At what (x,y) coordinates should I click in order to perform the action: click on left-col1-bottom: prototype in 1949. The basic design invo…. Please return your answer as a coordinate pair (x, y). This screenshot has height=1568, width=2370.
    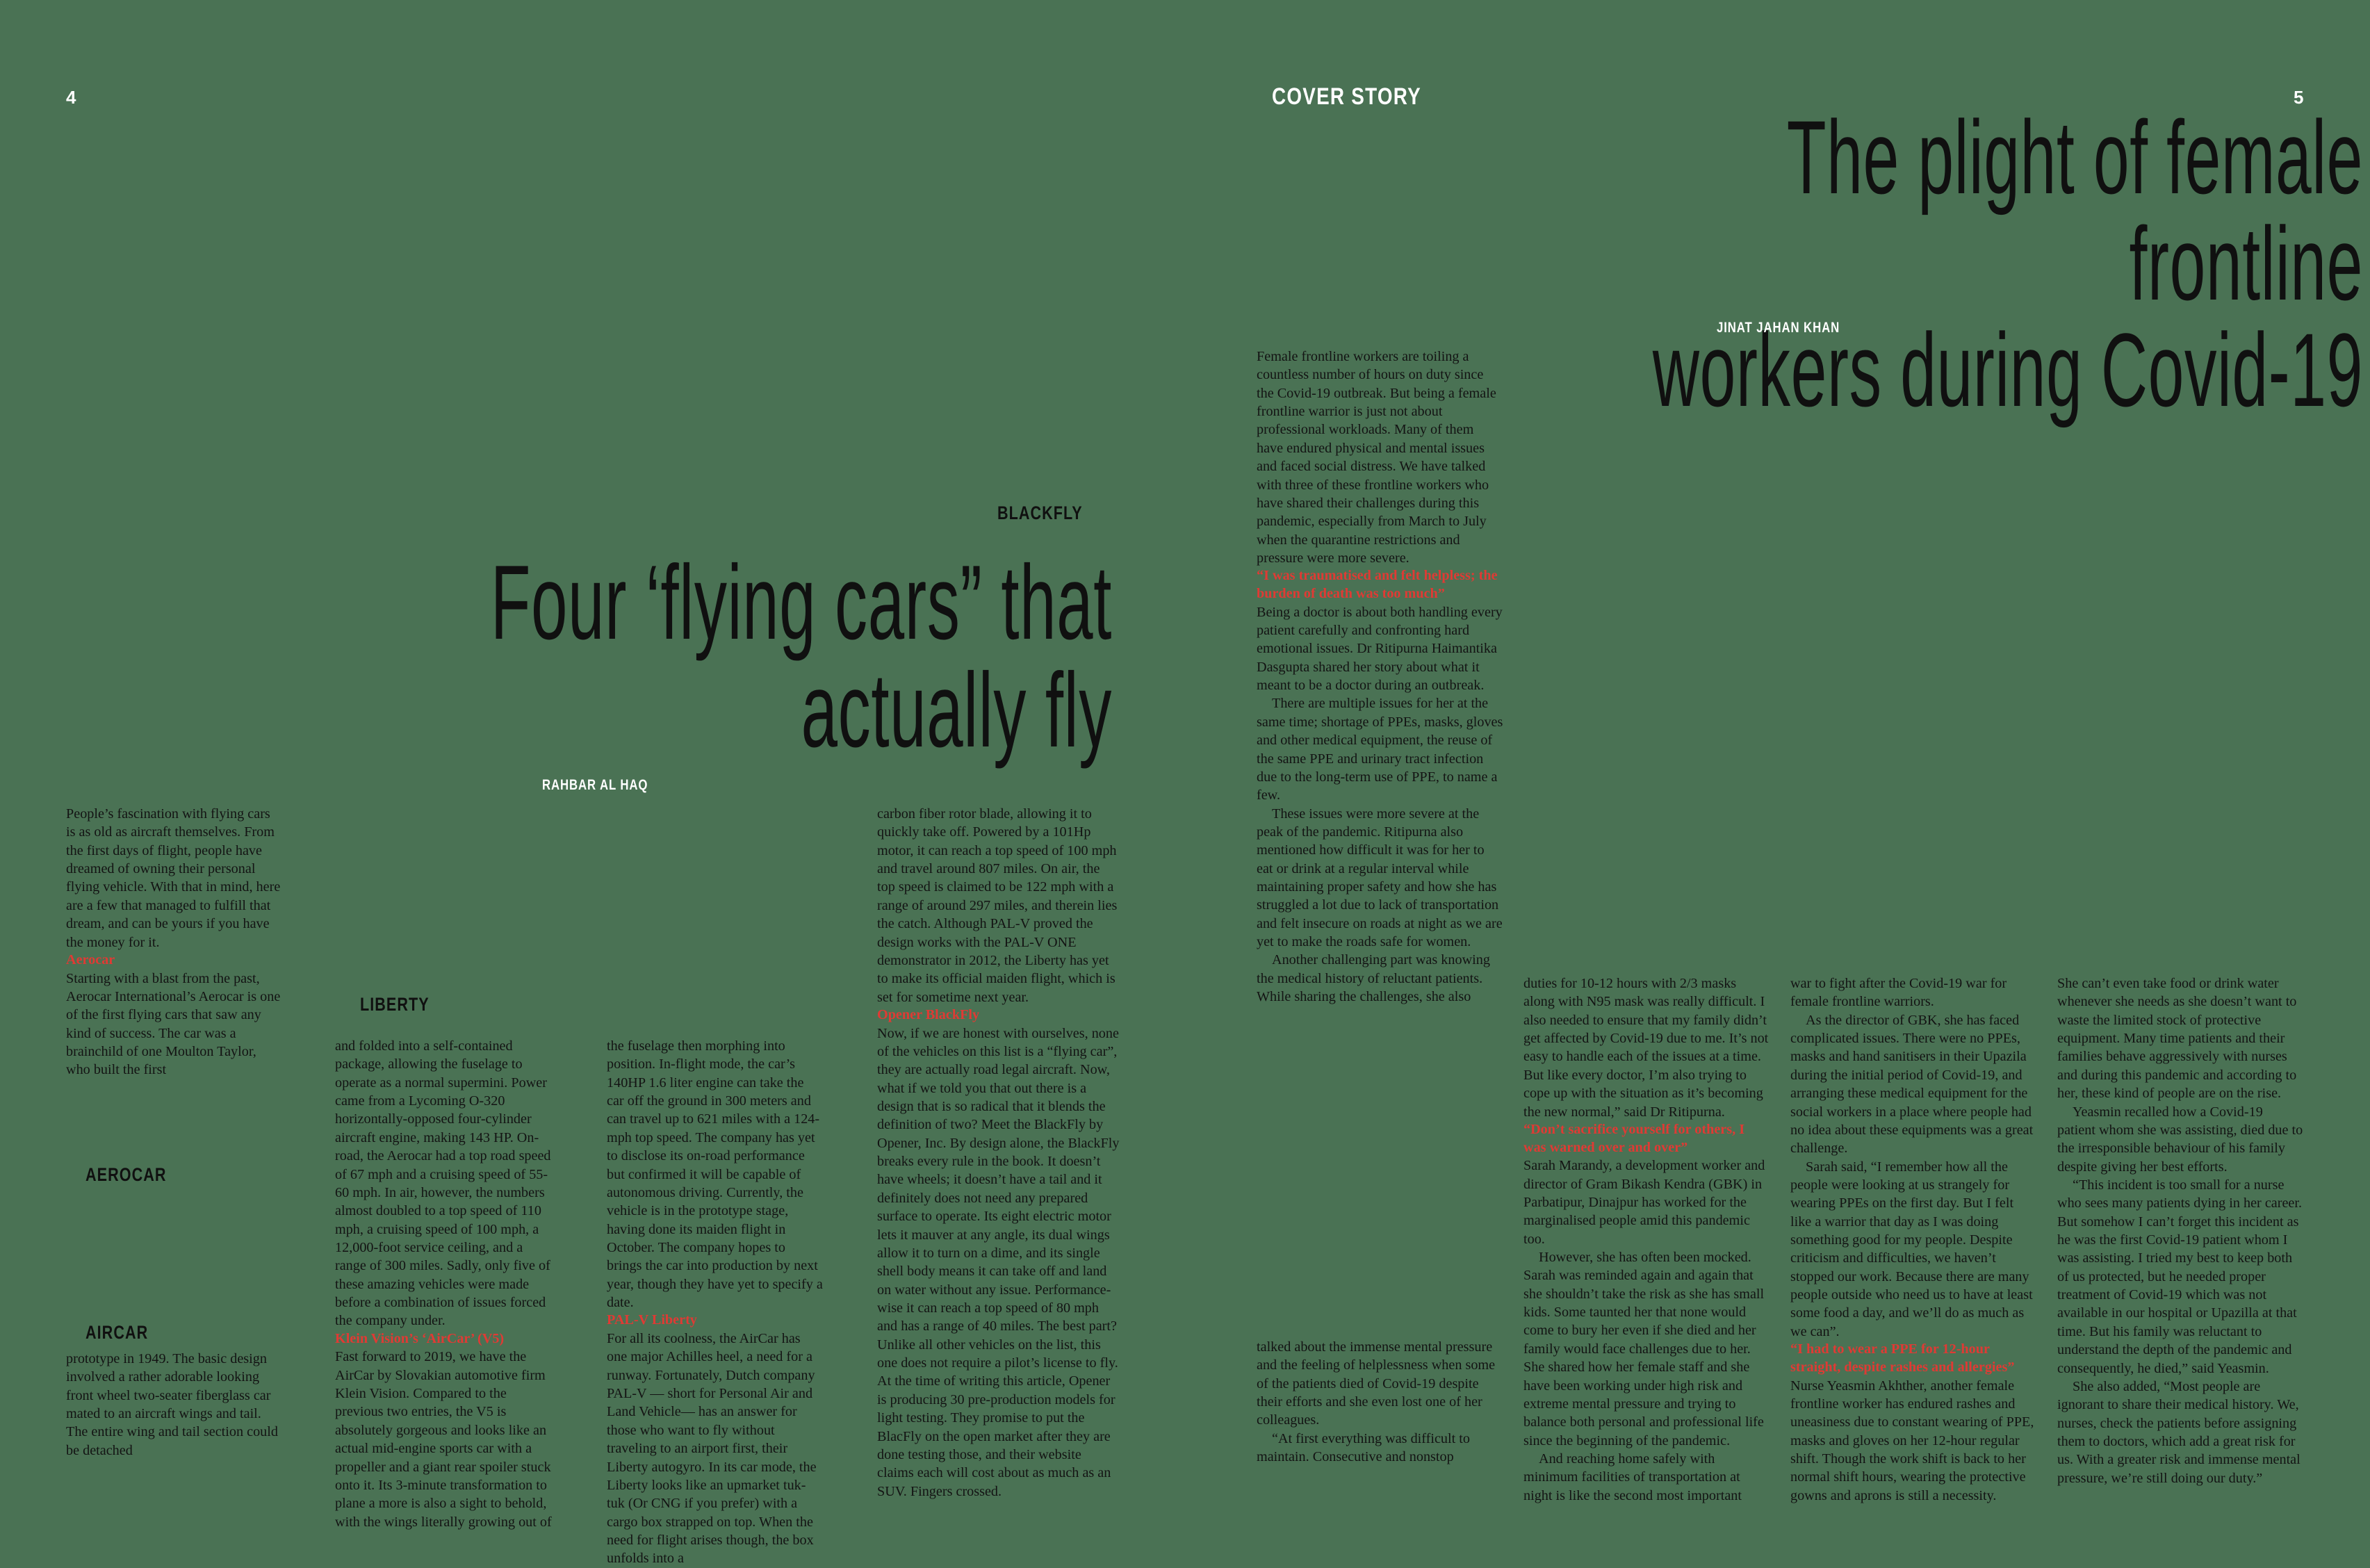
    Looking at the image, I should click on (173, 1405).